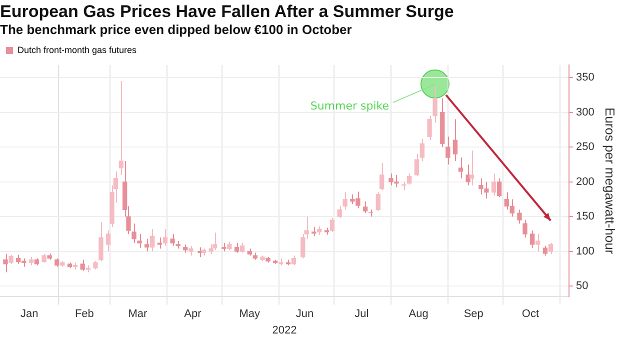  I want to click on x-tick-label: Mar, so click(138, 314).